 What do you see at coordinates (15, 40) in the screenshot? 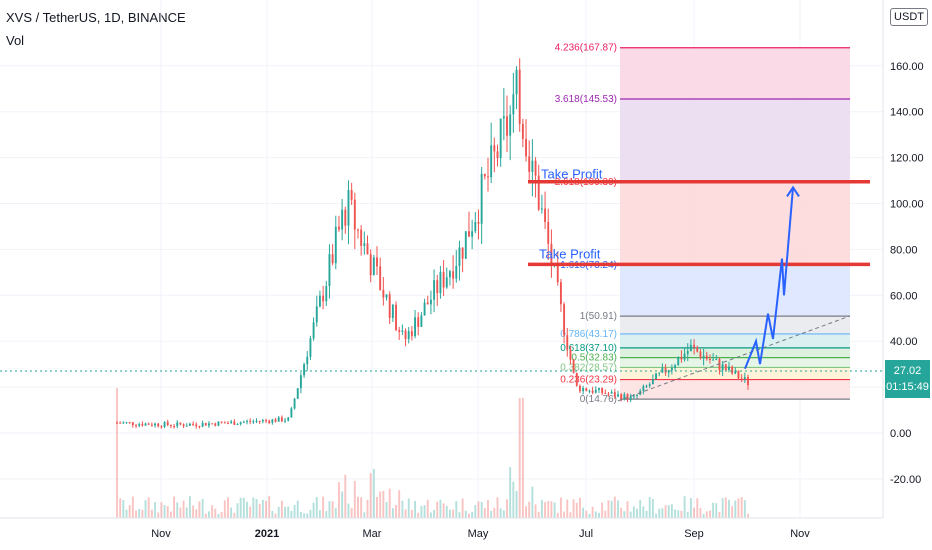
I see `volume-indicator-label: Vol` at bounding box center [15, 40].